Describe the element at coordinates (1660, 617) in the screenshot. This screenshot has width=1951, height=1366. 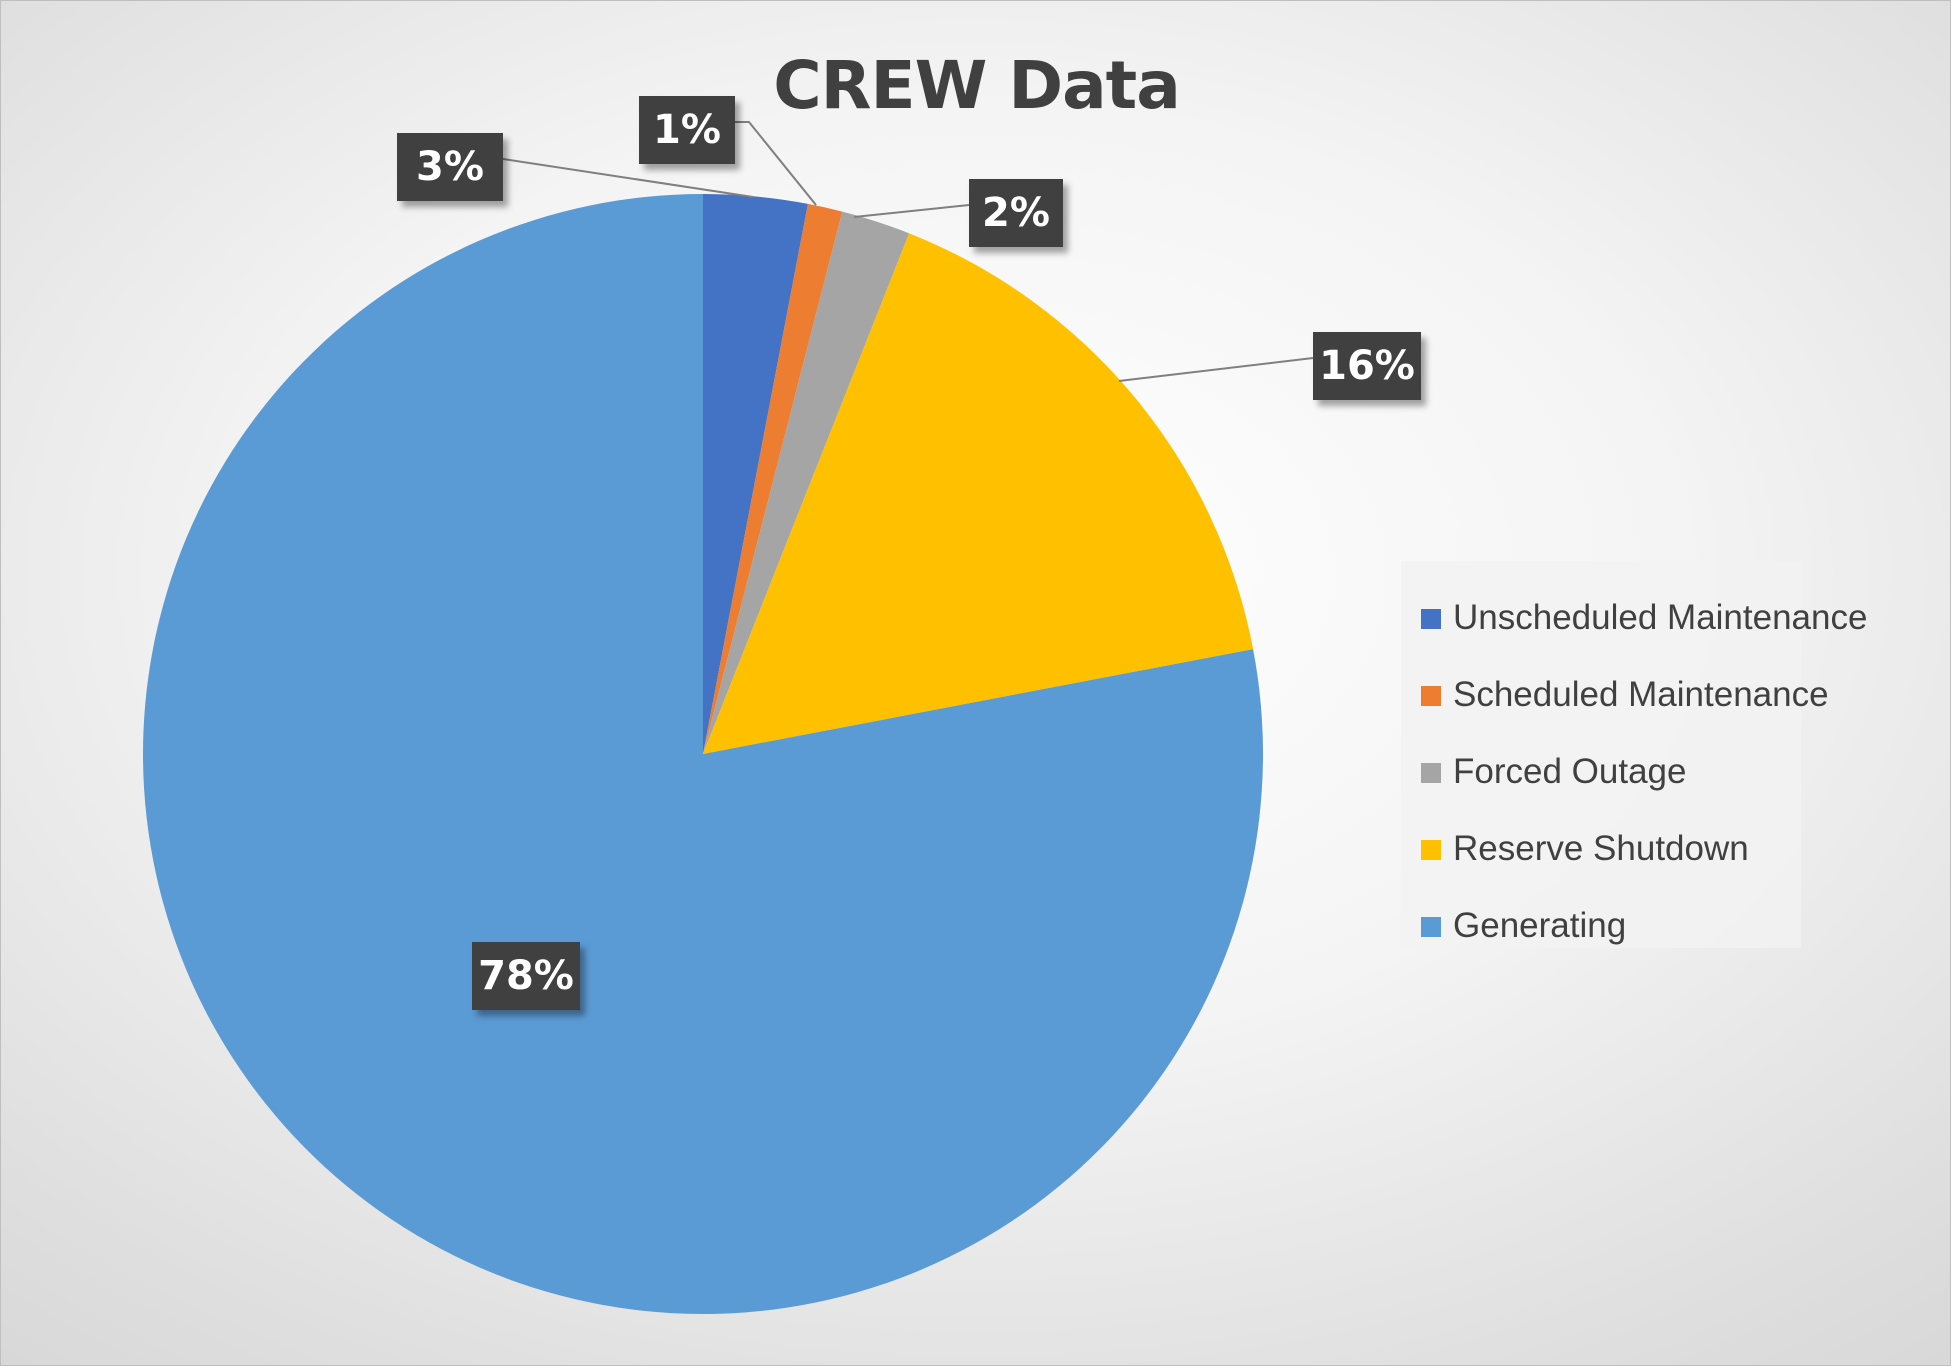
I see `legend-label: Unscheduled Maintenance` at that location.